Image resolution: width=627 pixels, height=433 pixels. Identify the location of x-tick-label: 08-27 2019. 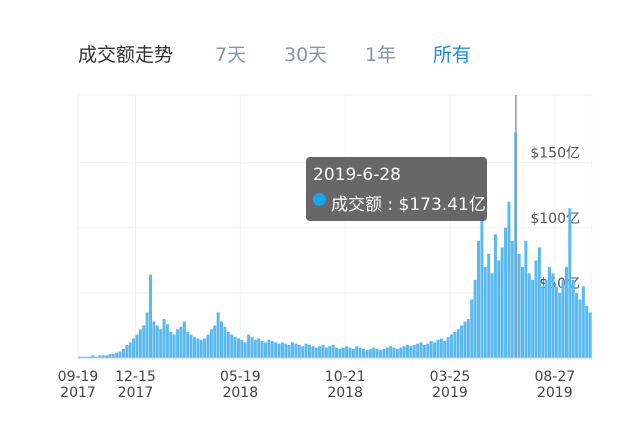
(555, 385).